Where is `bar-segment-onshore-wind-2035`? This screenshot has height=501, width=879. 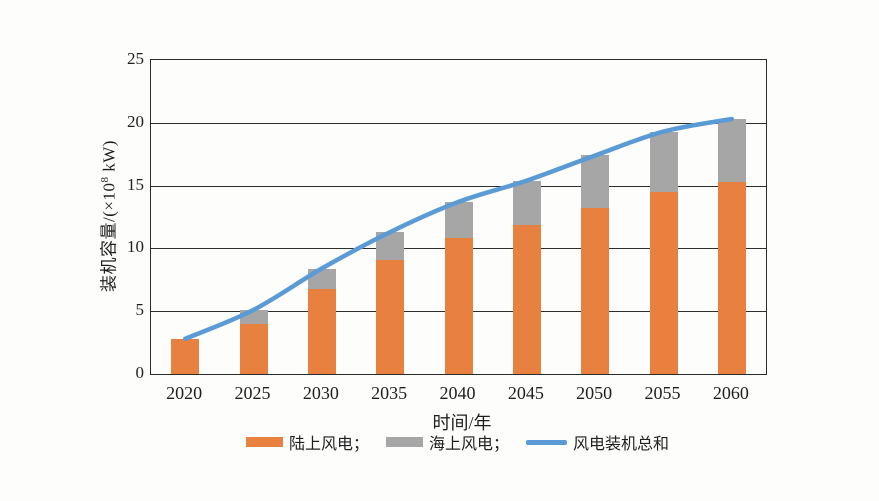
bar-segment-onshore-wind-2035 is located at coordinates (390, 316).